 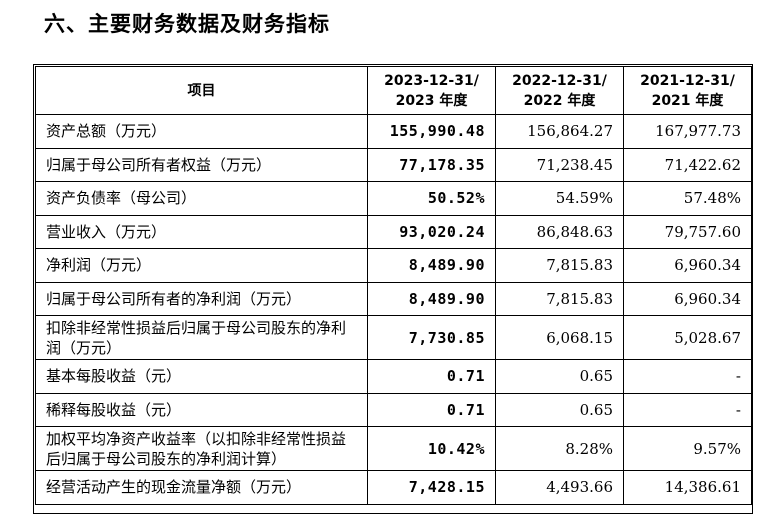 What do you see at coordinates (431, 131) in the screenshot?
I see `value-2023: 155,990.48` at bounding box center [431, 131].